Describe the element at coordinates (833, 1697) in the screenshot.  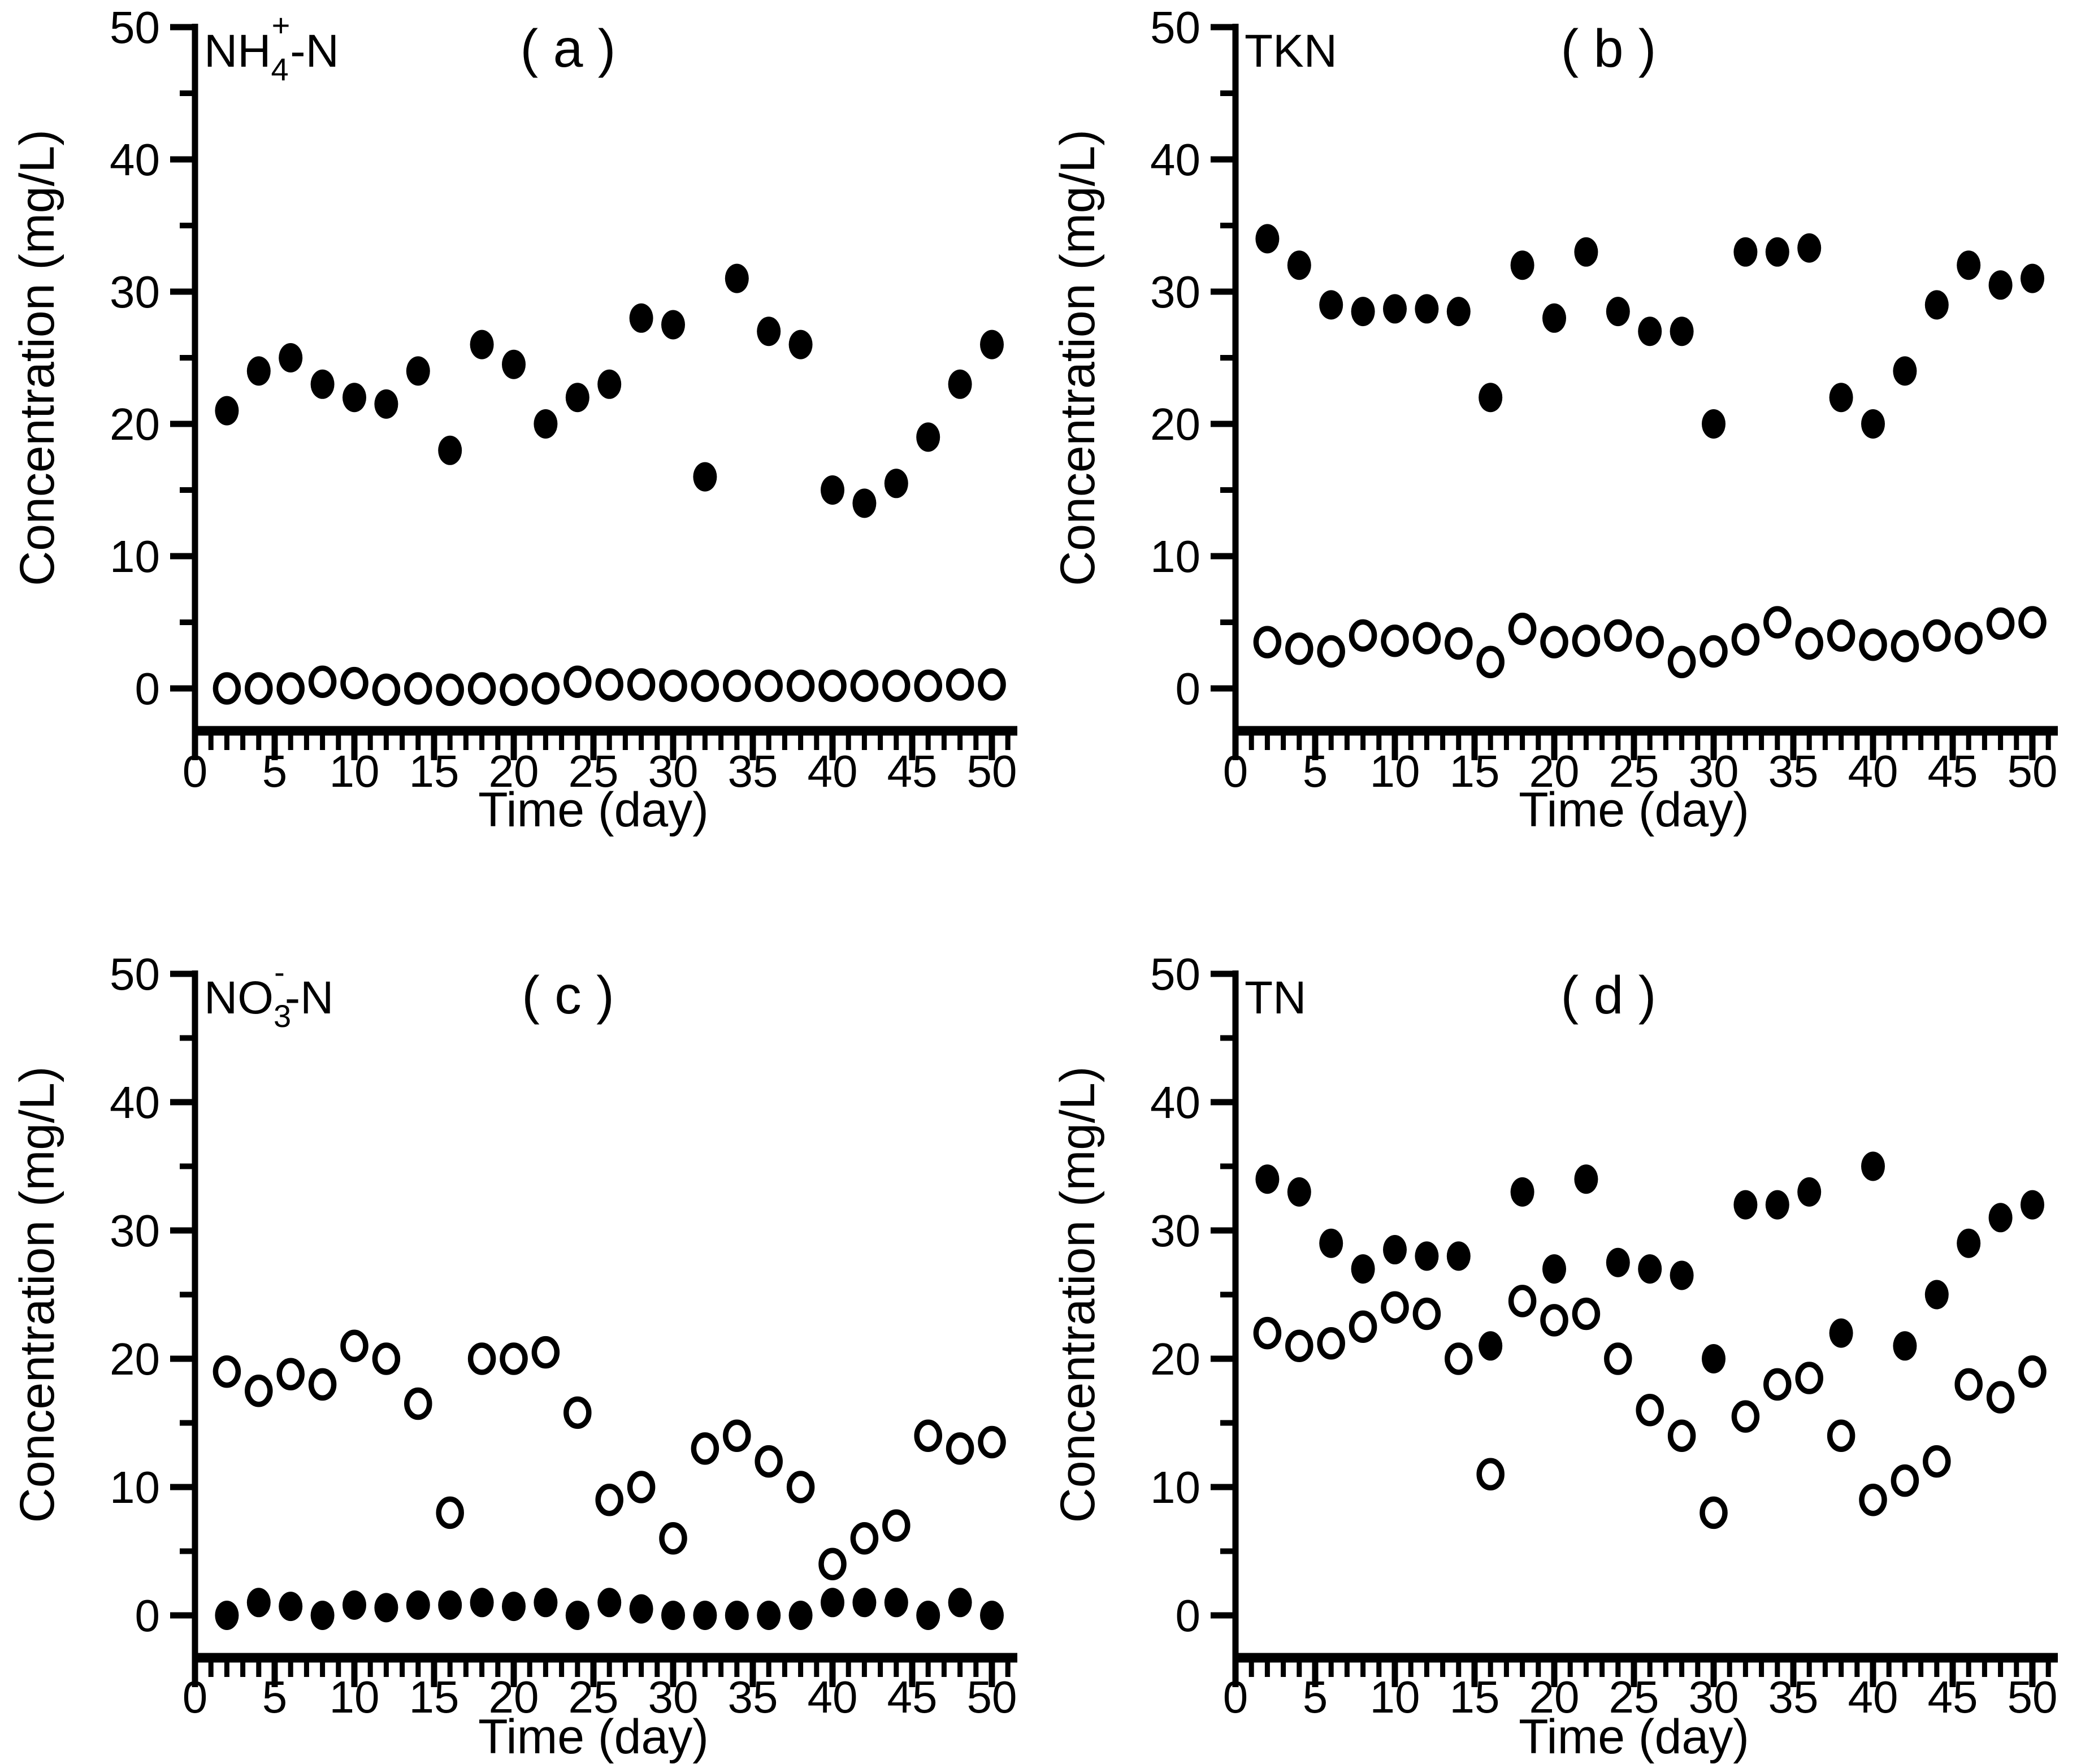
I see `x-tick-label: 40` at that location.